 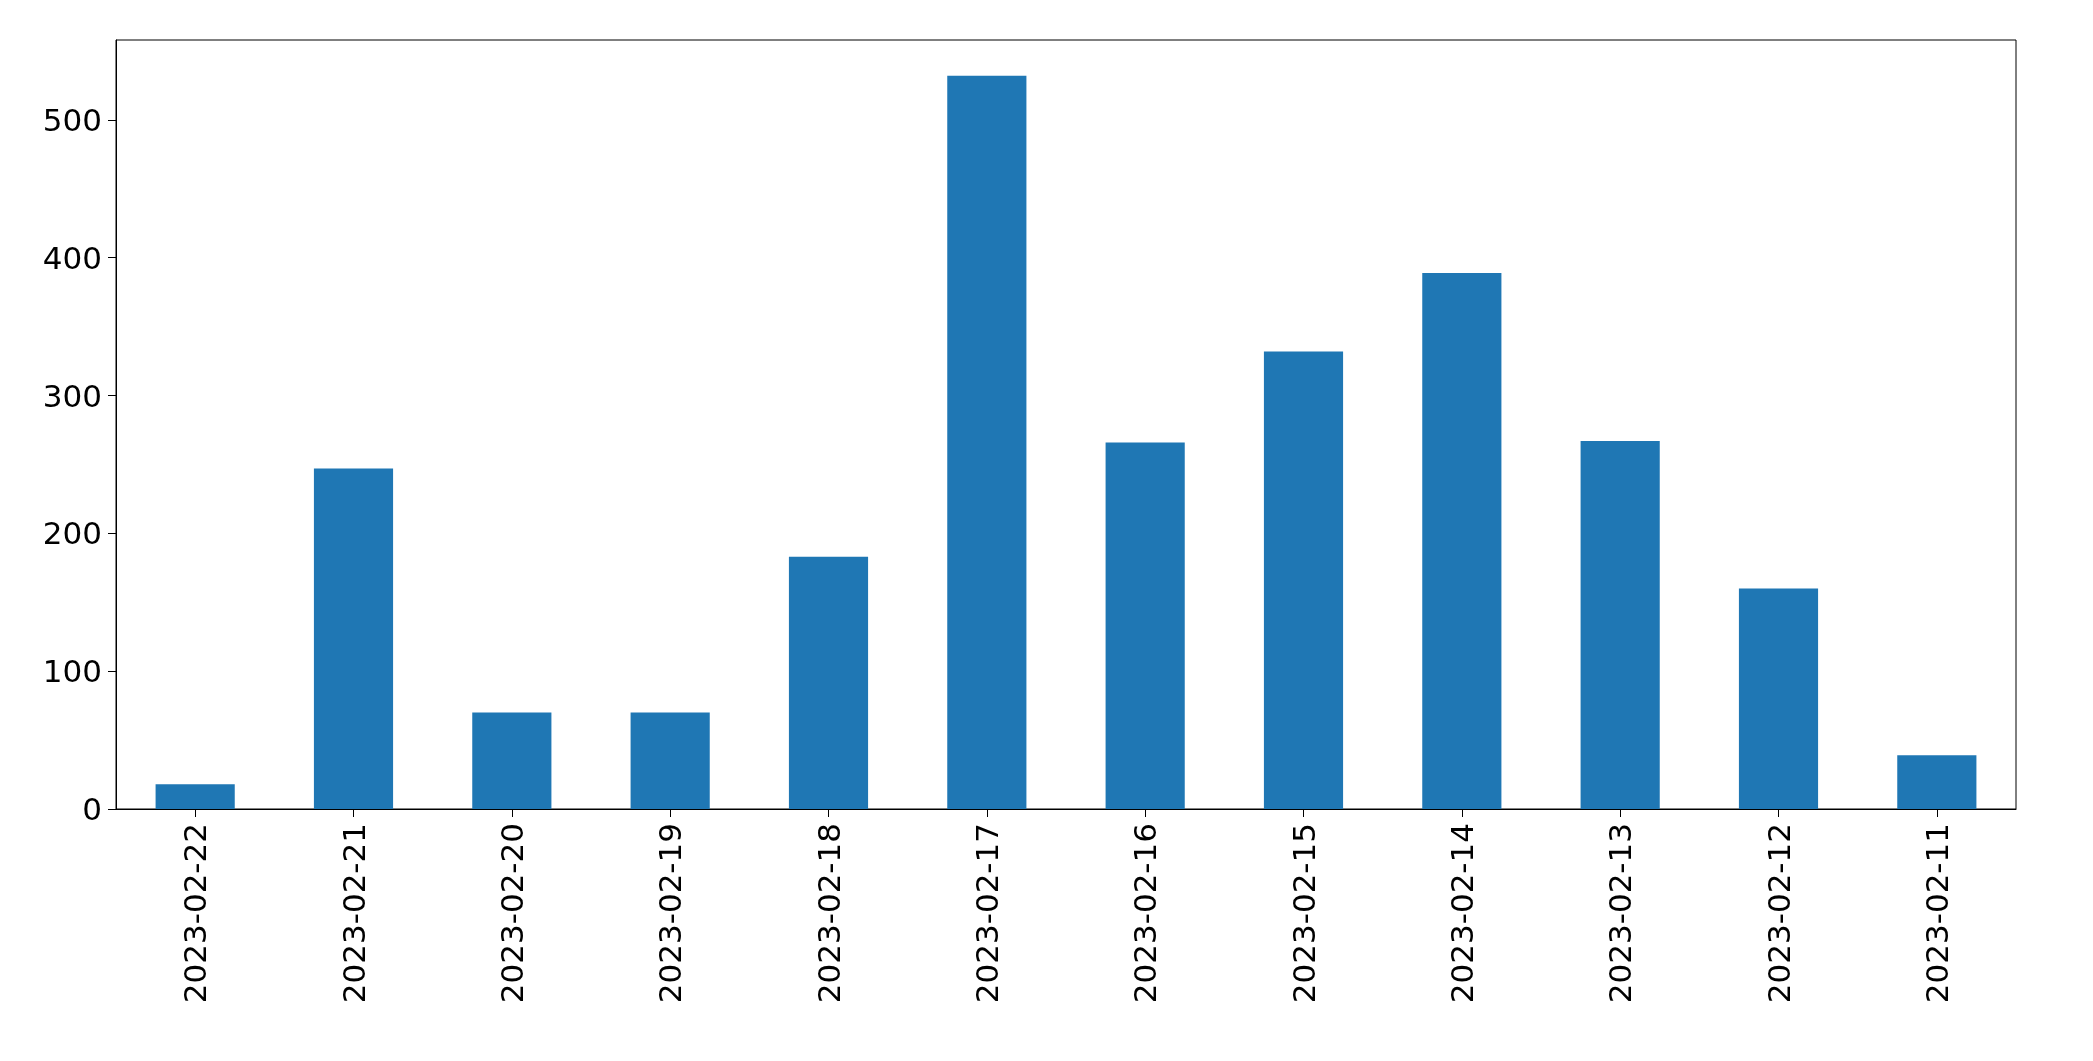 I want to click on x-tick-label: 2023-02-12, so click(x=1778, y=913).